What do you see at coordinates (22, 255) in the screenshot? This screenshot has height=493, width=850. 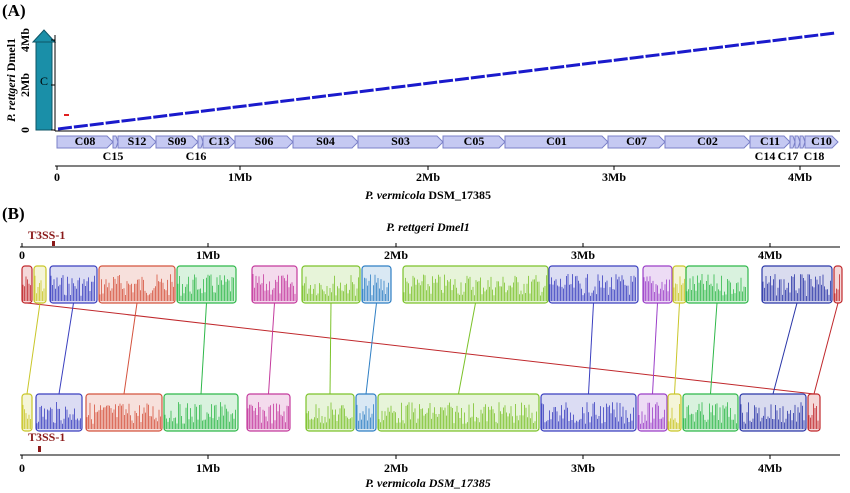 I see `top-tick-label: 0` at bounding box center [22, 255].